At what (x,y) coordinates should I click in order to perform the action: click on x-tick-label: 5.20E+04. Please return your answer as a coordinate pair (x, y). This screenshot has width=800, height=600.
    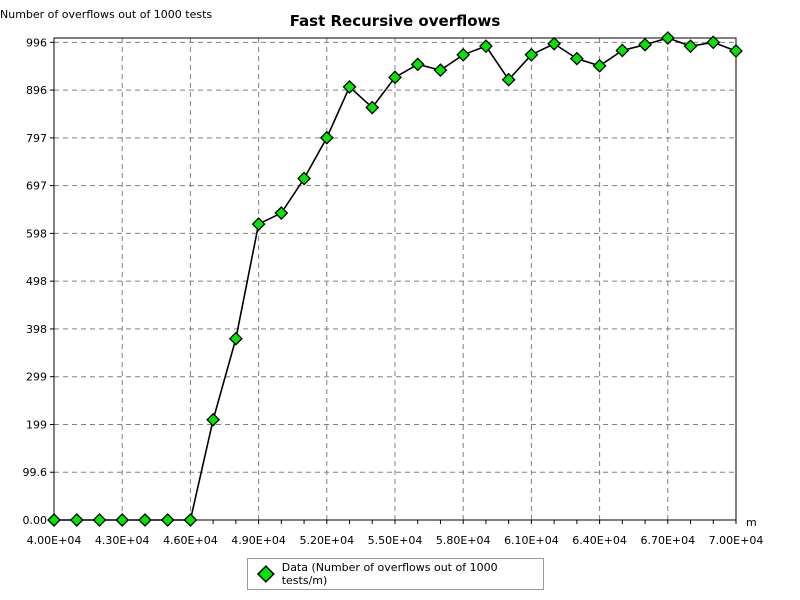
    Looking at the image, I should click on (326, 540).